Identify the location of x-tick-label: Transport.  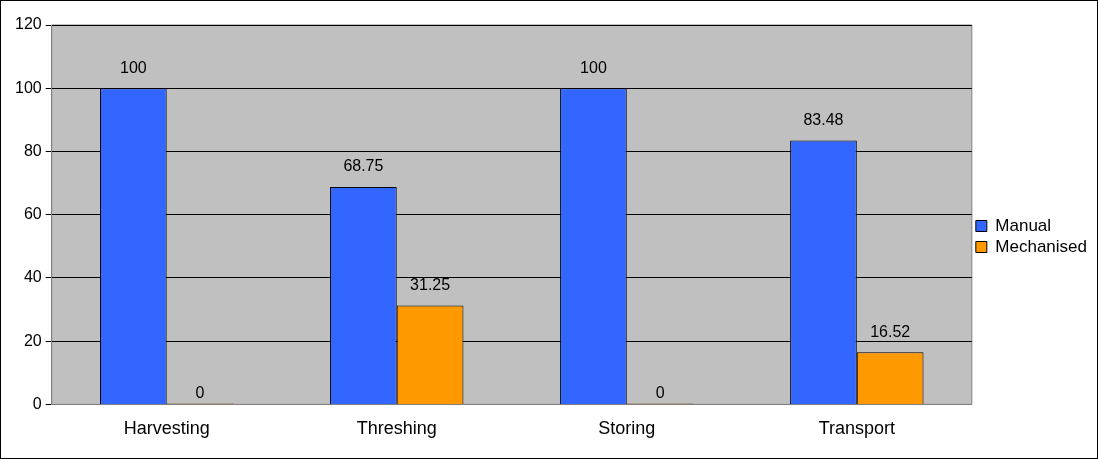
(856, 428).